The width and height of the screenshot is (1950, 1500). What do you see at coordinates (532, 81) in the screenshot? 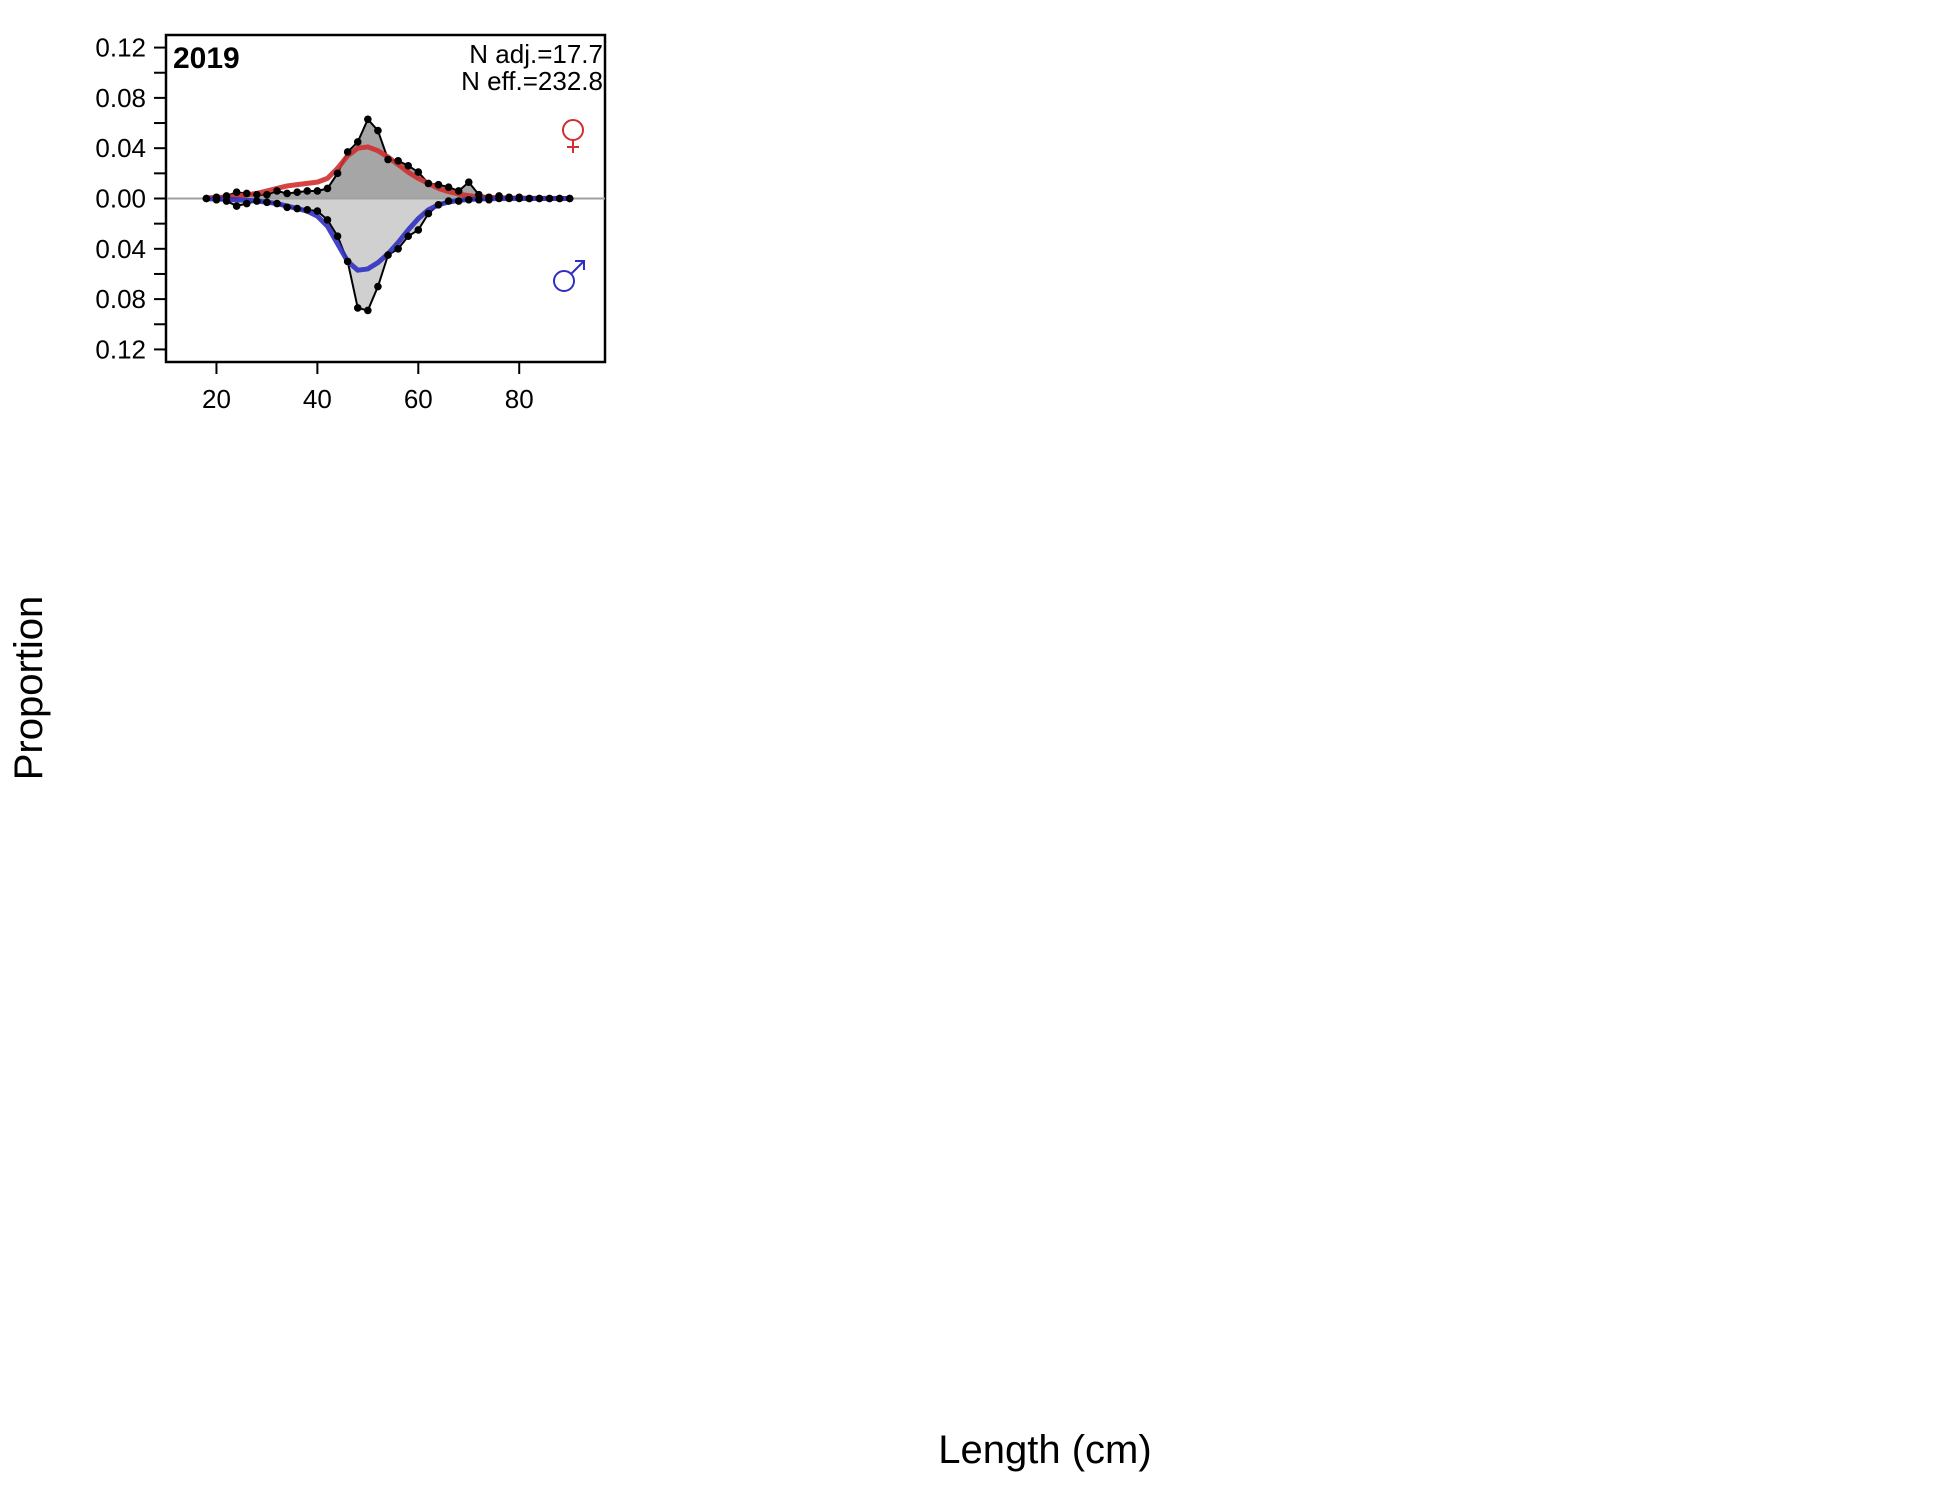
I see `n-eff-label: N eff.=232.8` at bounding box center [532, 81].